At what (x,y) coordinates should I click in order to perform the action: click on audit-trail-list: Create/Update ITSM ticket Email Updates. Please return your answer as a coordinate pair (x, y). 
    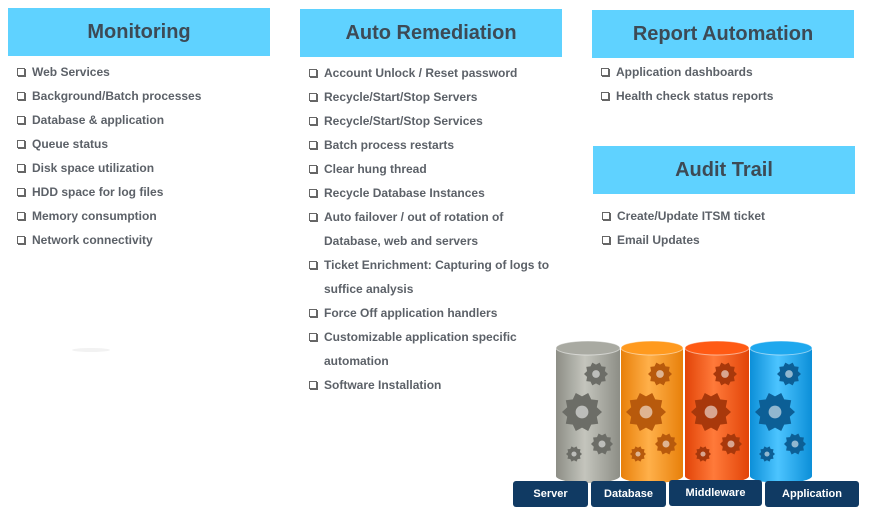
    Looking at the image, I should click on (724, 228).